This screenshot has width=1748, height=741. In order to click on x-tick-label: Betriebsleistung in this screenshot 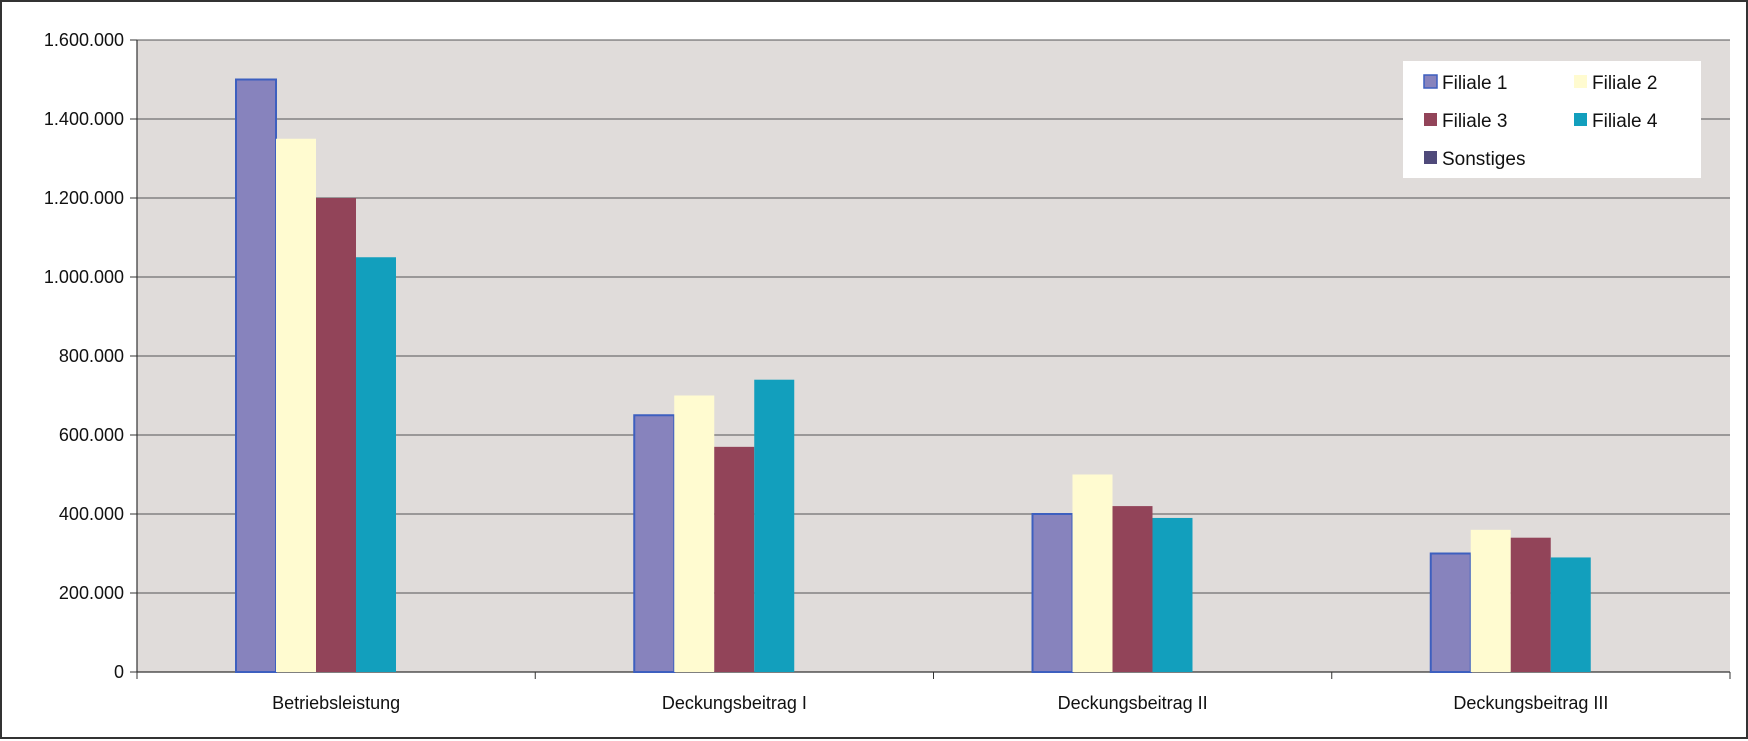, I will do `click(336, 703)`.